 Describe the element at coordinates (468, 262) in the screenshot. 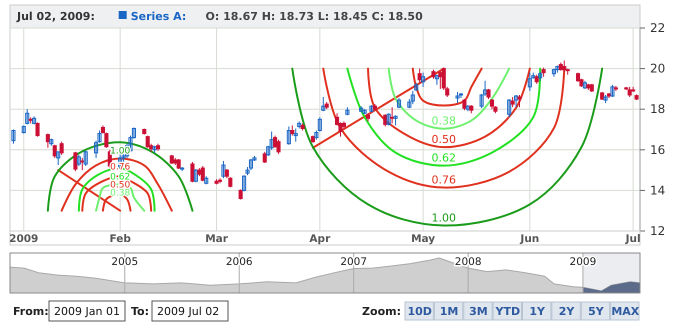

I see `x-tick-label: 2008` at that location.